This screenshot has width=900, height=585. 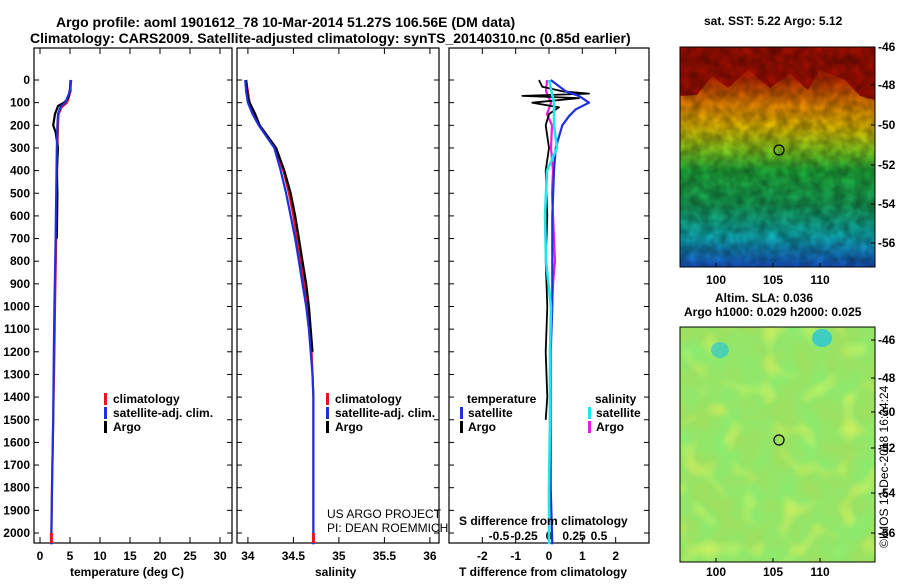 I want to click on depth-tick-label: 300, so click(x=20, y=148).